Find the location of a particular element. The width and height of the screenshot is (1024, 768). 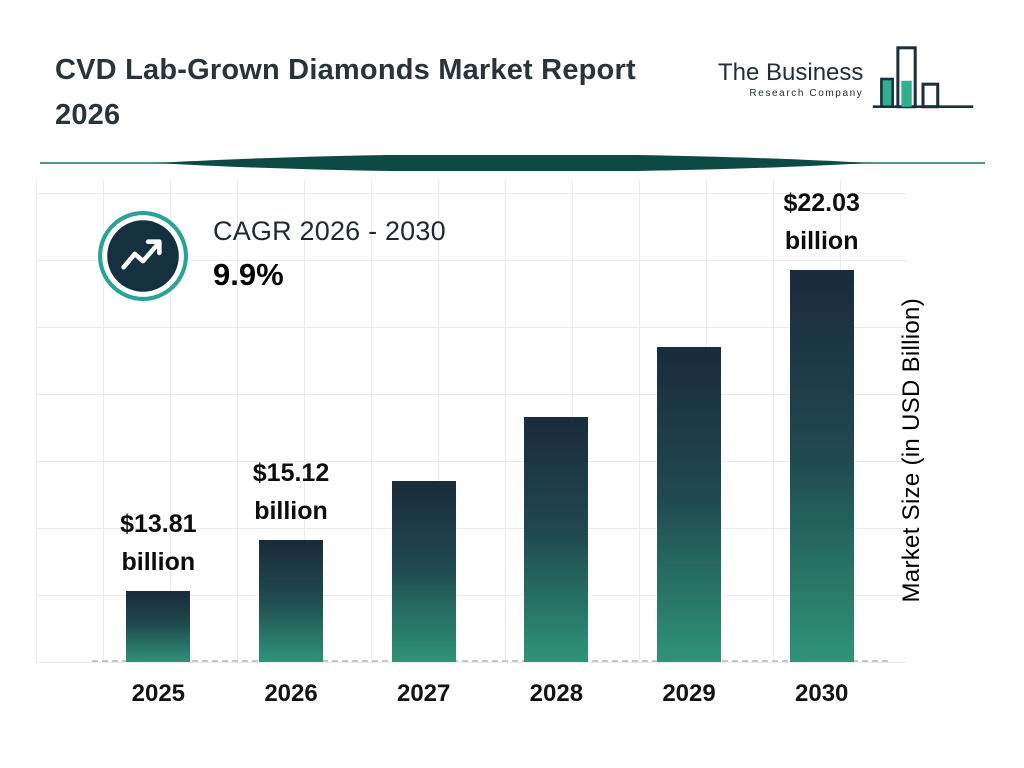

bar-slot-2026: $15.12 billion is located at coordinates (291, 447).